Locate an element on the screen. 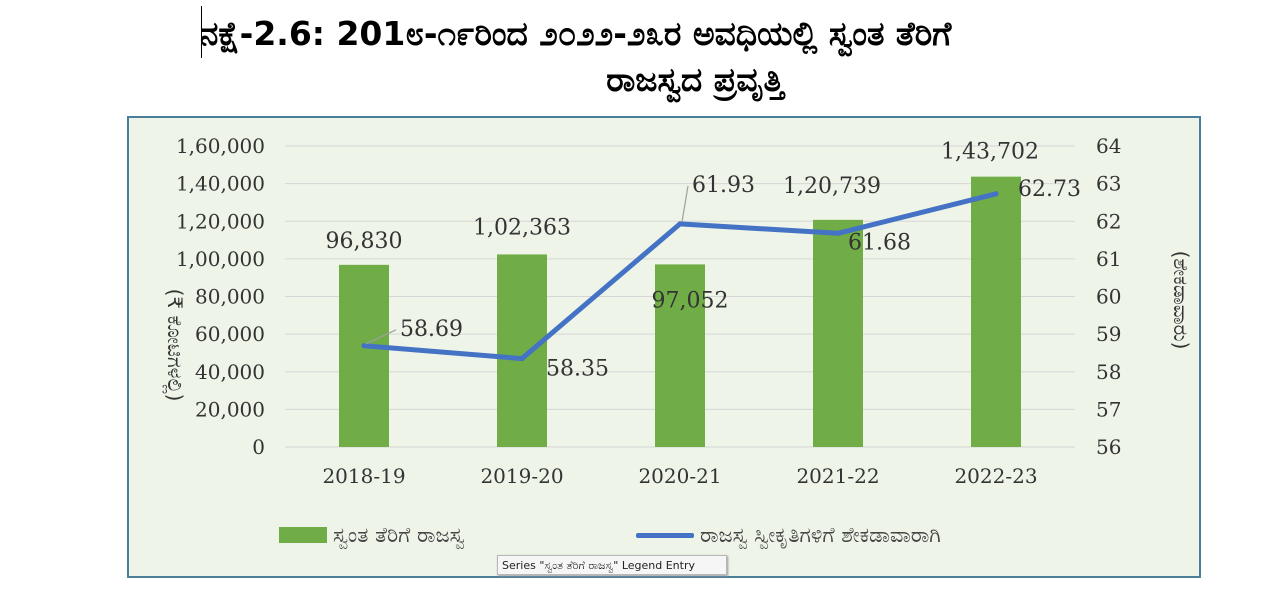 Image resolution: width=1267 pixels, height=590 pixels. y2-tick-label: 57 is located at coordinates (1108, 409).